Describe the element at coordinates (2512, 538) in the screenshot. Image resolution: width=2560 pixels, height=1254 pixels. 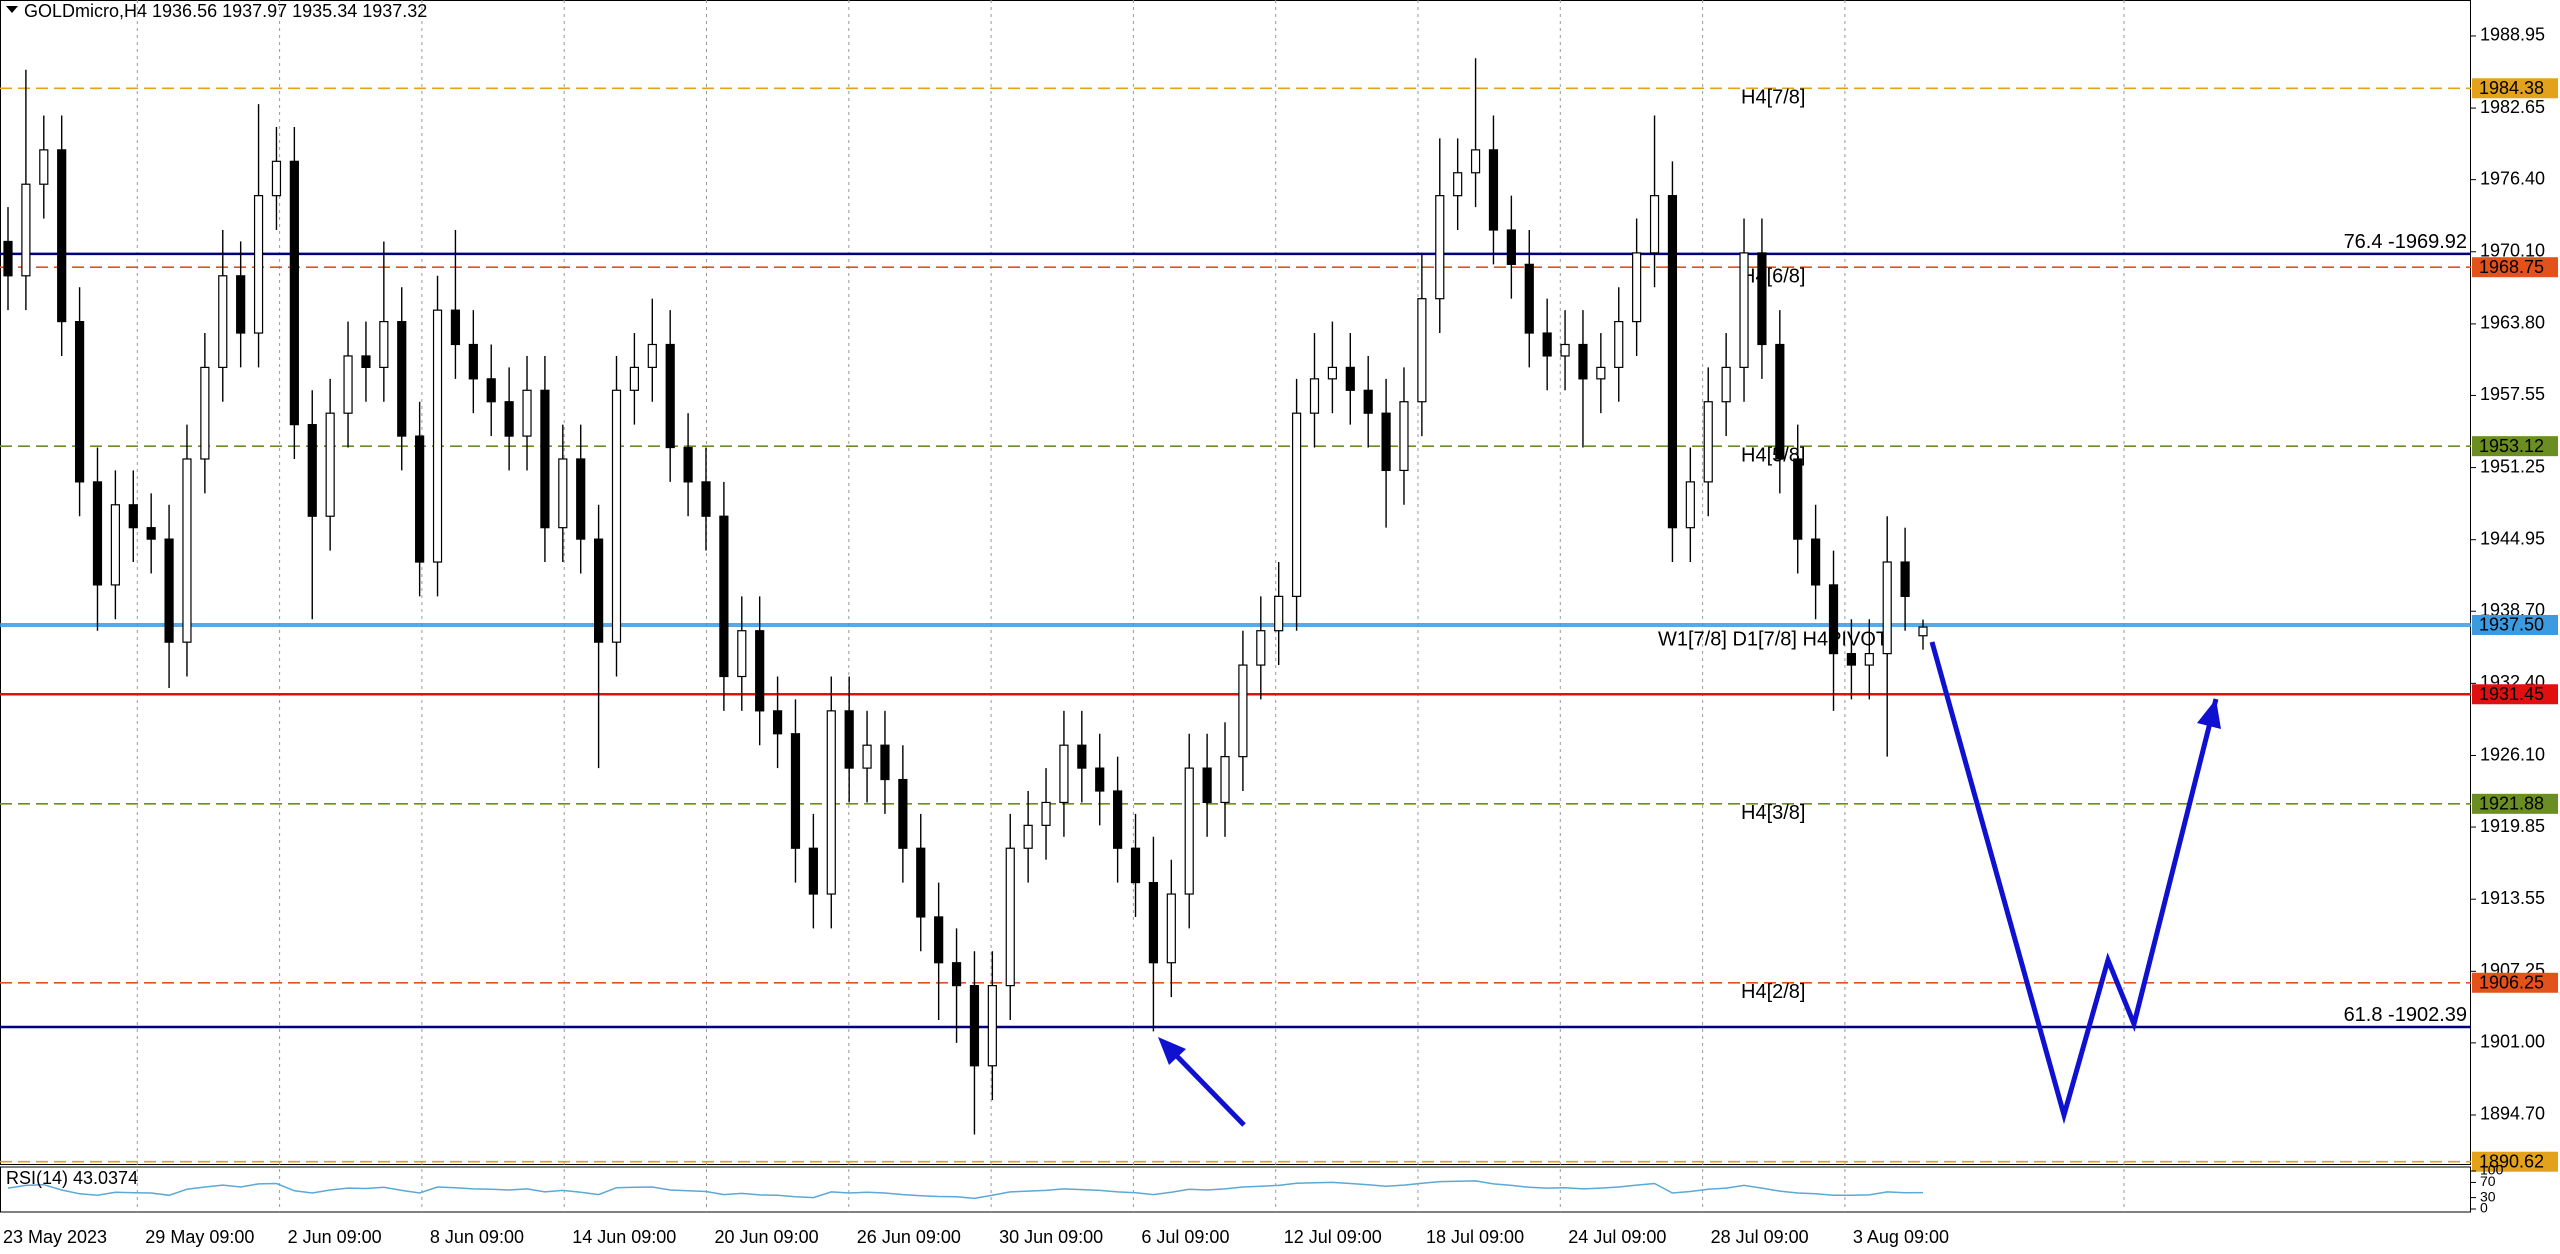
I see `y-tick-label: 1944.95` at that location.